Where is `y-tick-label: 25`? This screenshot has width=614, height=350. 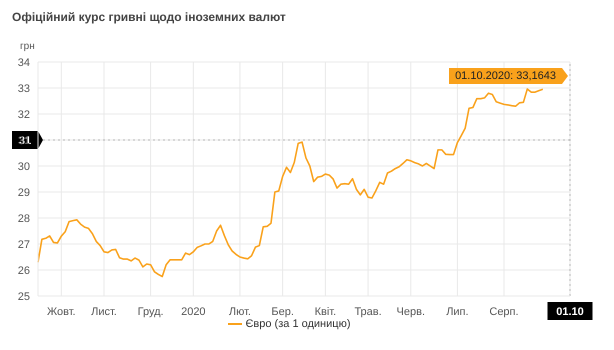
y-tick-label: 25 is located at coordinates (24, 296).